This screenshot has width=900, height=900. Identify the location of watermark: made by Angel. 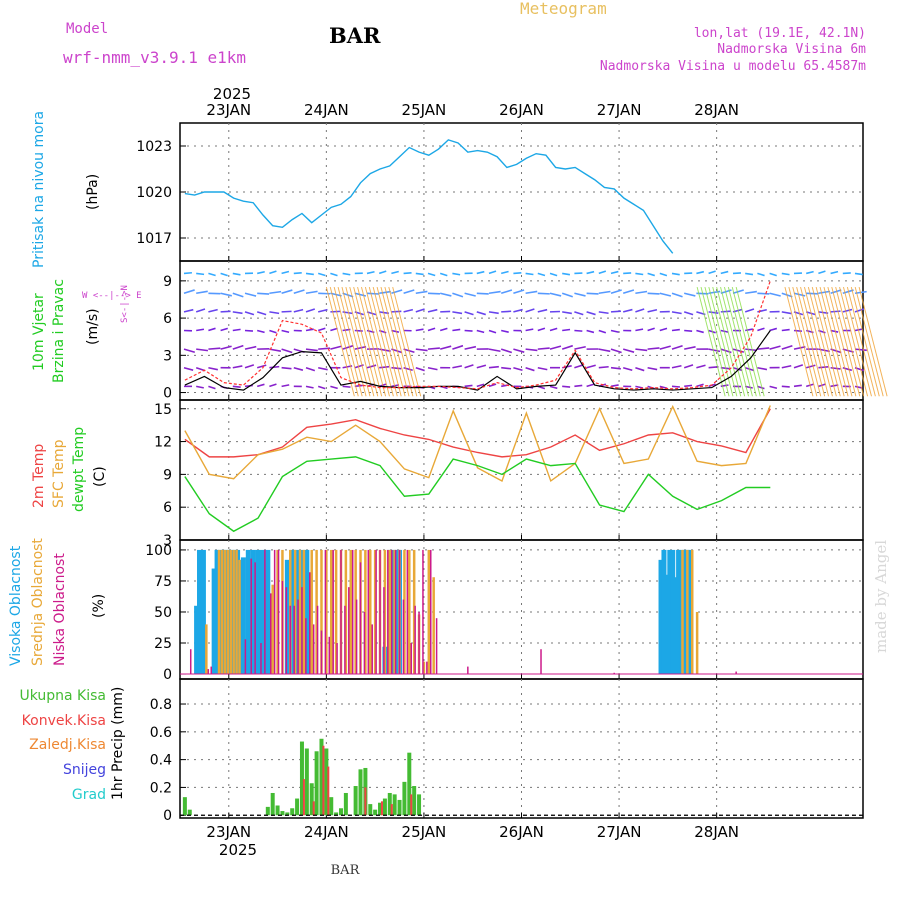
(881, 596).